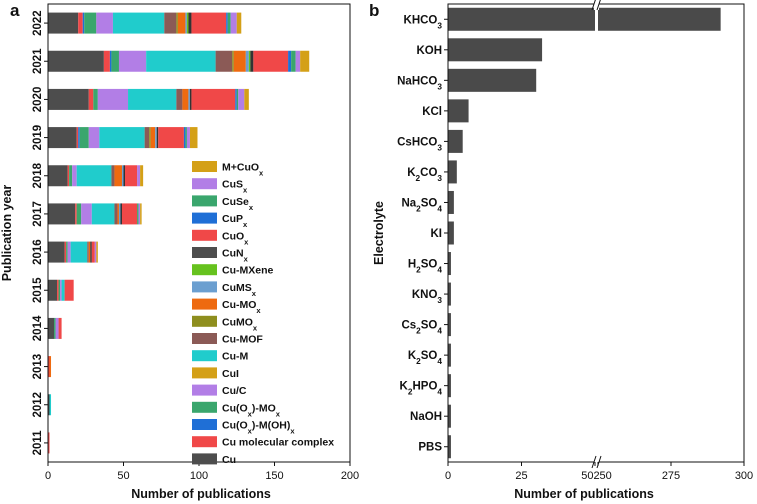 The height and width of the screenshot is (504, 757). I want to click on y-tick-label: 2011, so click(38, 443).